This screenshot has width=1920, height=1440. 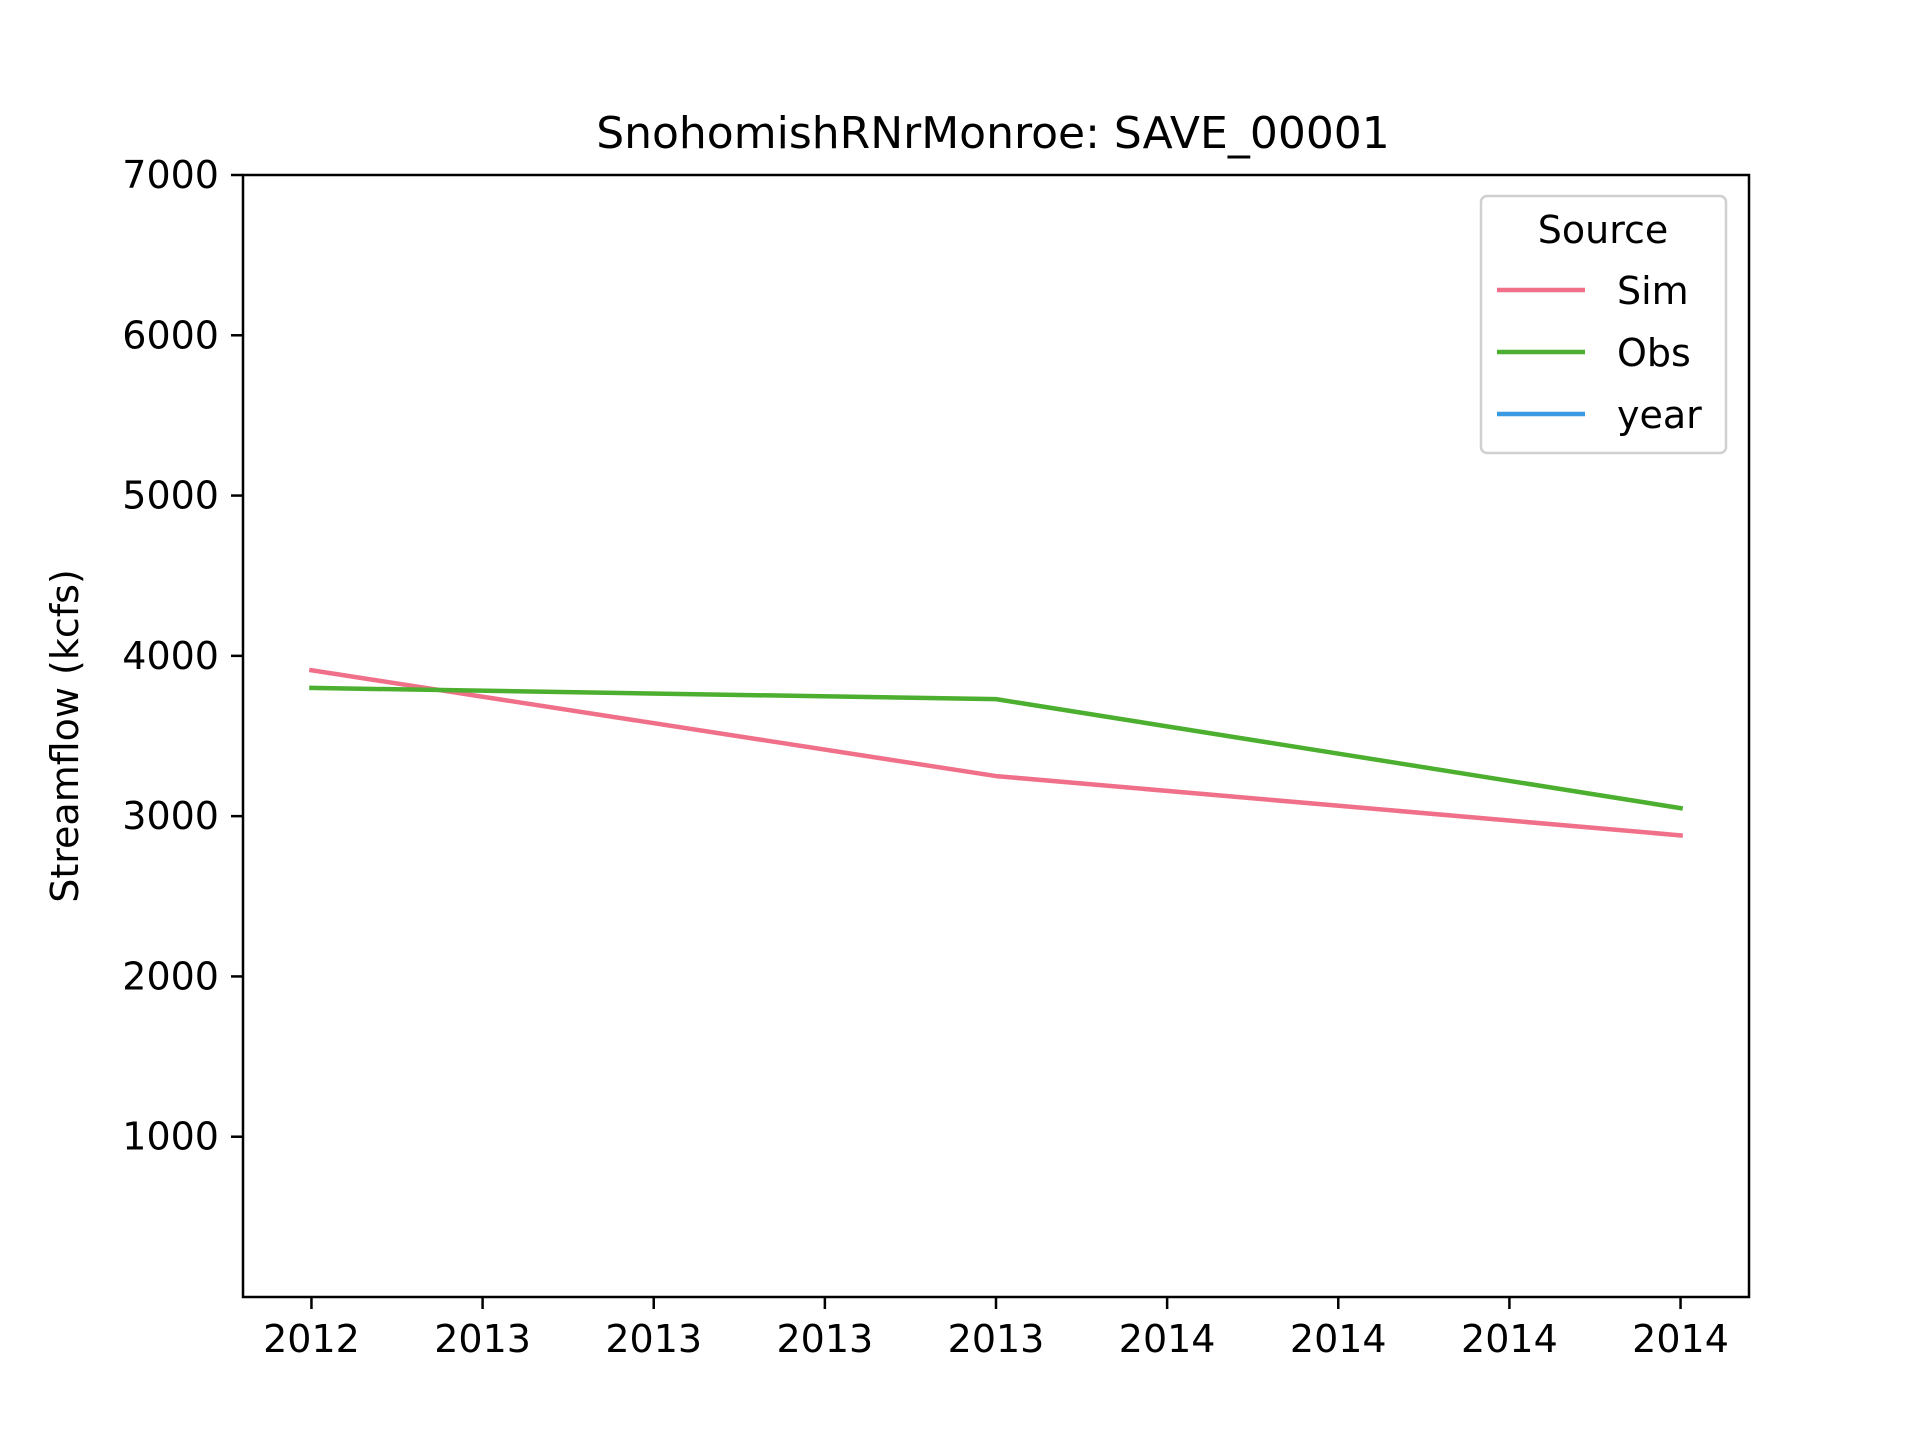 I want to click on y-axis-label: Streamflow (kcfs), so click(x=65, y=736).